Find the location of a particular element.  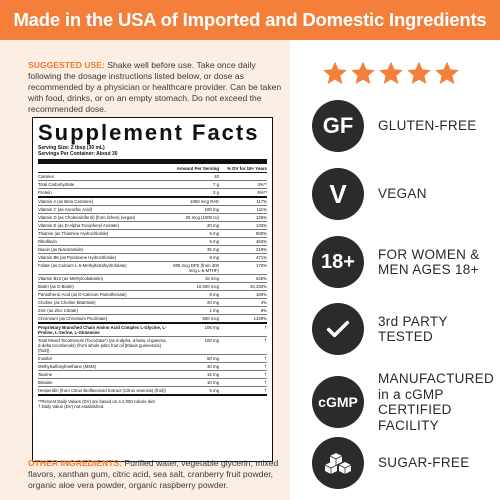

facts-row: Total Carbohydrate 7 g 3%** is located at coordinates (152, 185).